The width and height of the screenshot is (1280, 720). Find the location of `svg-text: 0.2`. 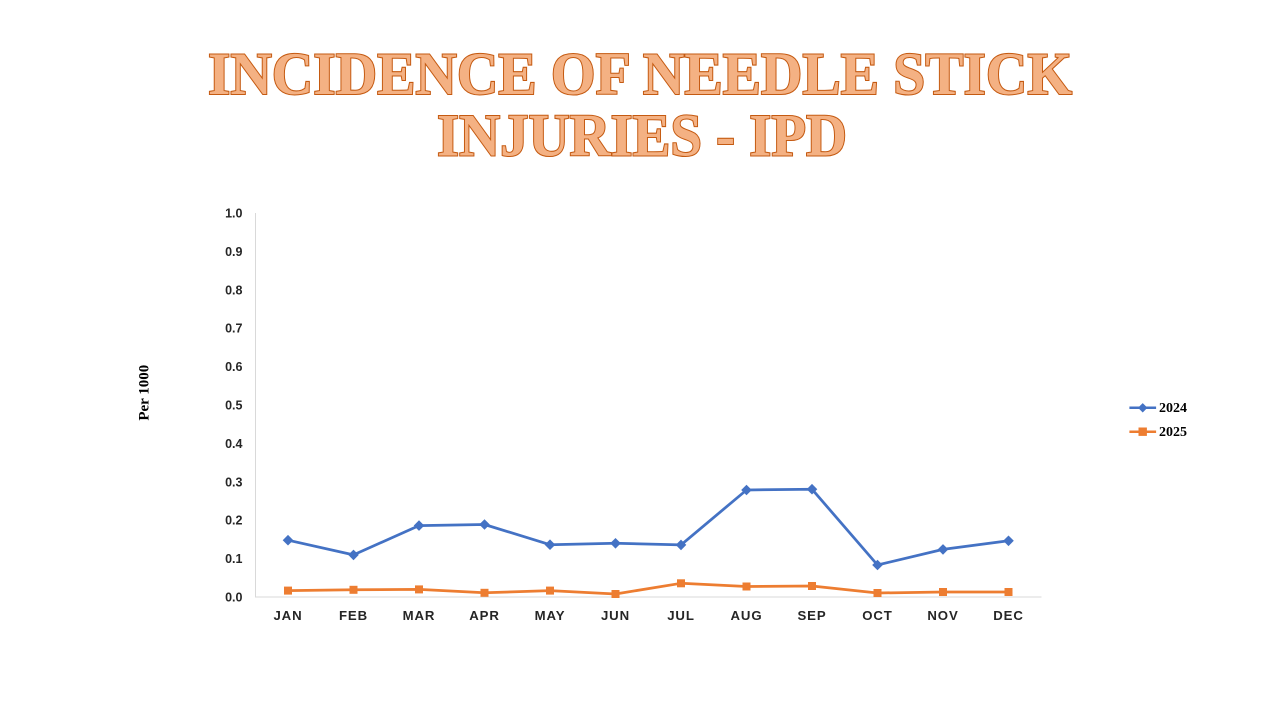

svg-text: 0.2 is located at coordinates (233, 521).